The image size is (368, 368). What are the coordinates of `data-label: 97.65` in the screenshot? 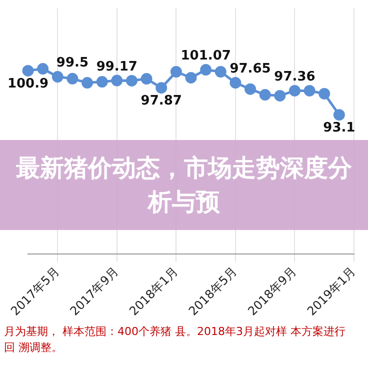 It's located at (250, 69).